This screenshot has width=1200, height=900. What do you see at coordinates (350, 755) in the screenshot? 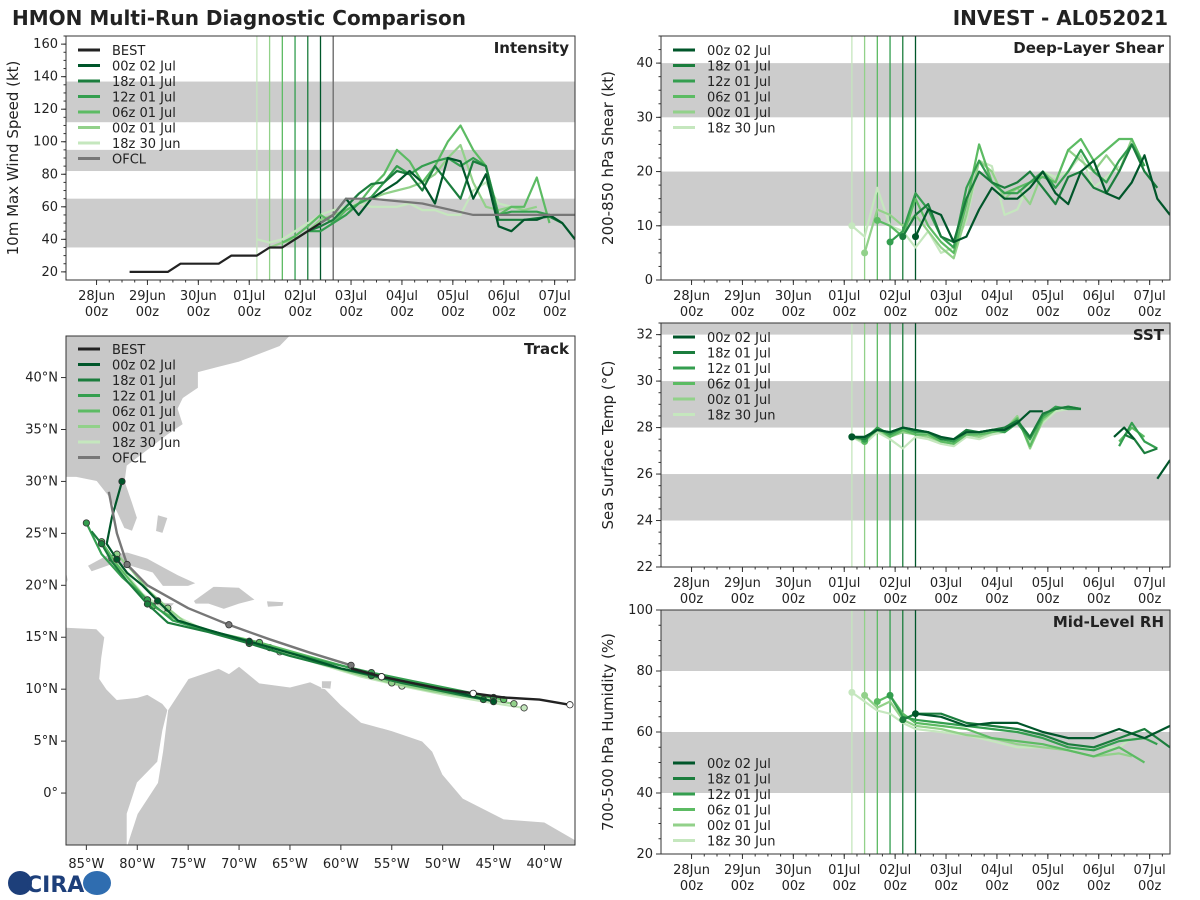
I see `land-south-america` at bounding box center [350, 755].